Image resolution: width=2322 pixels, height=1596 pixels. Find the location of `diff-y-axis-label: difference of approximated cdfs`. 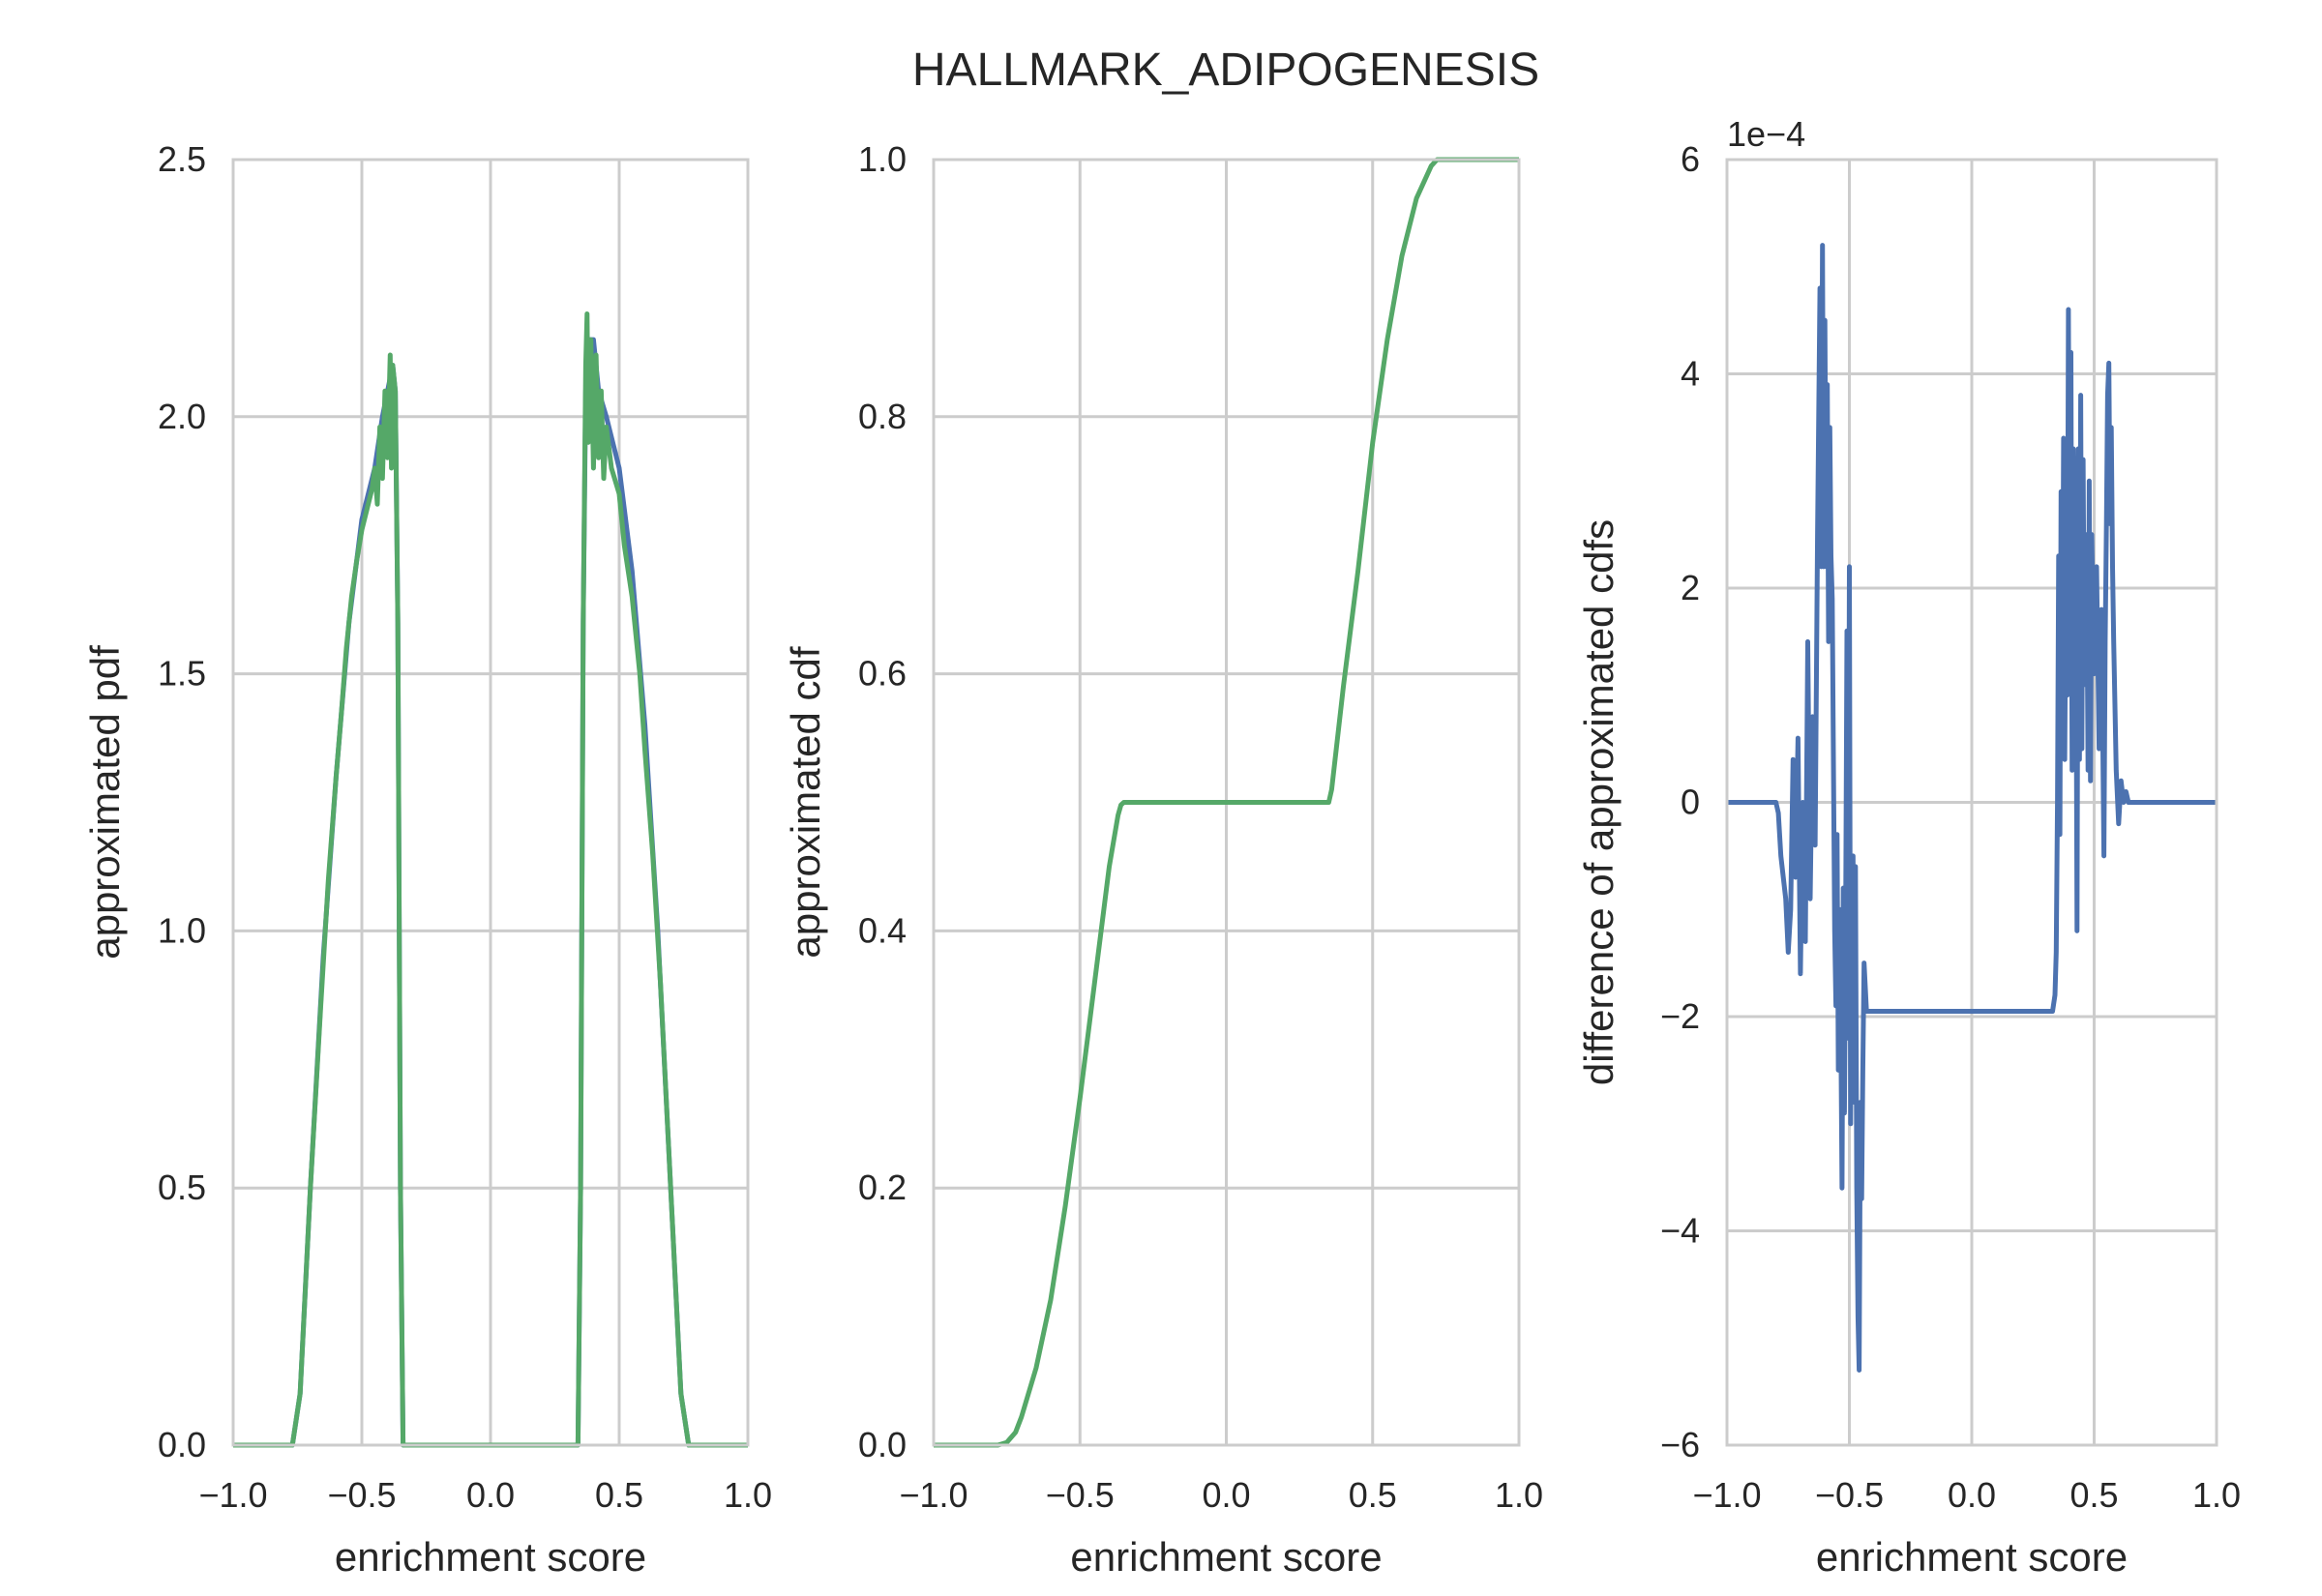

diff-y-axis-label: difference of approximated cdfs is located at coordinates (1599, 802).